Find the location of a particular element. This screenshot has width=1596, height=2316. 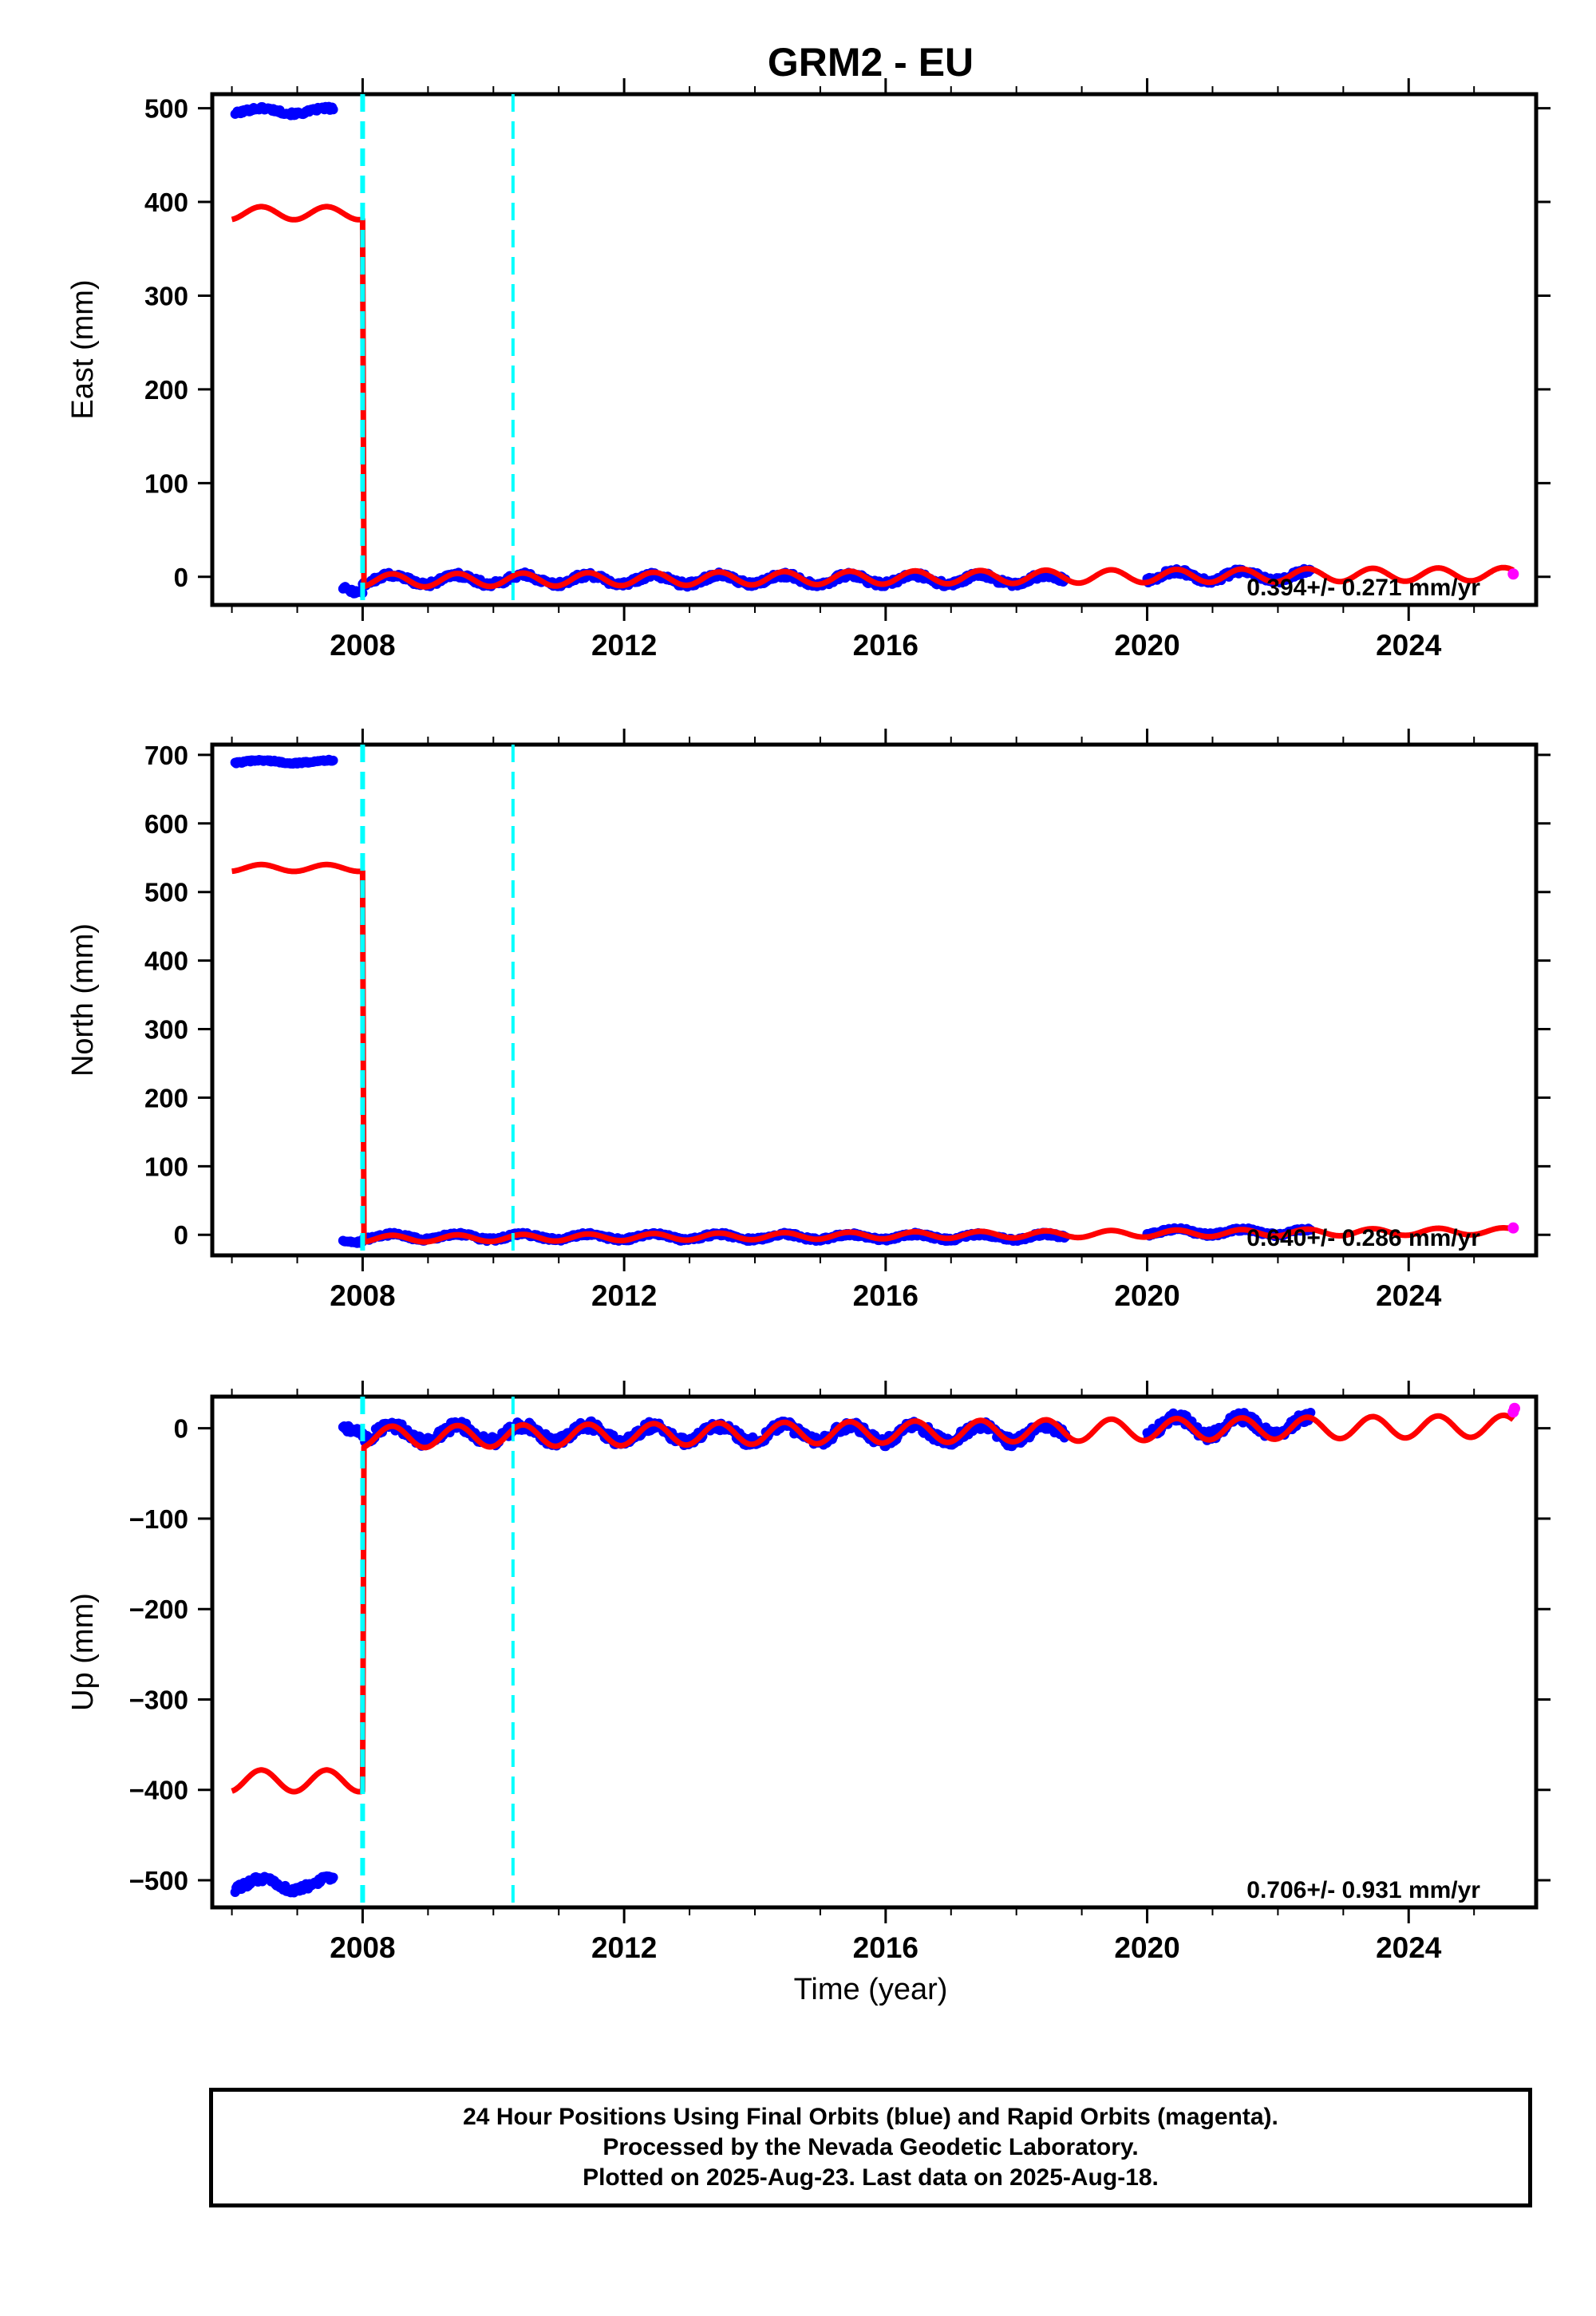

y-tick-label: 600 is located at coordinates (166, 824).